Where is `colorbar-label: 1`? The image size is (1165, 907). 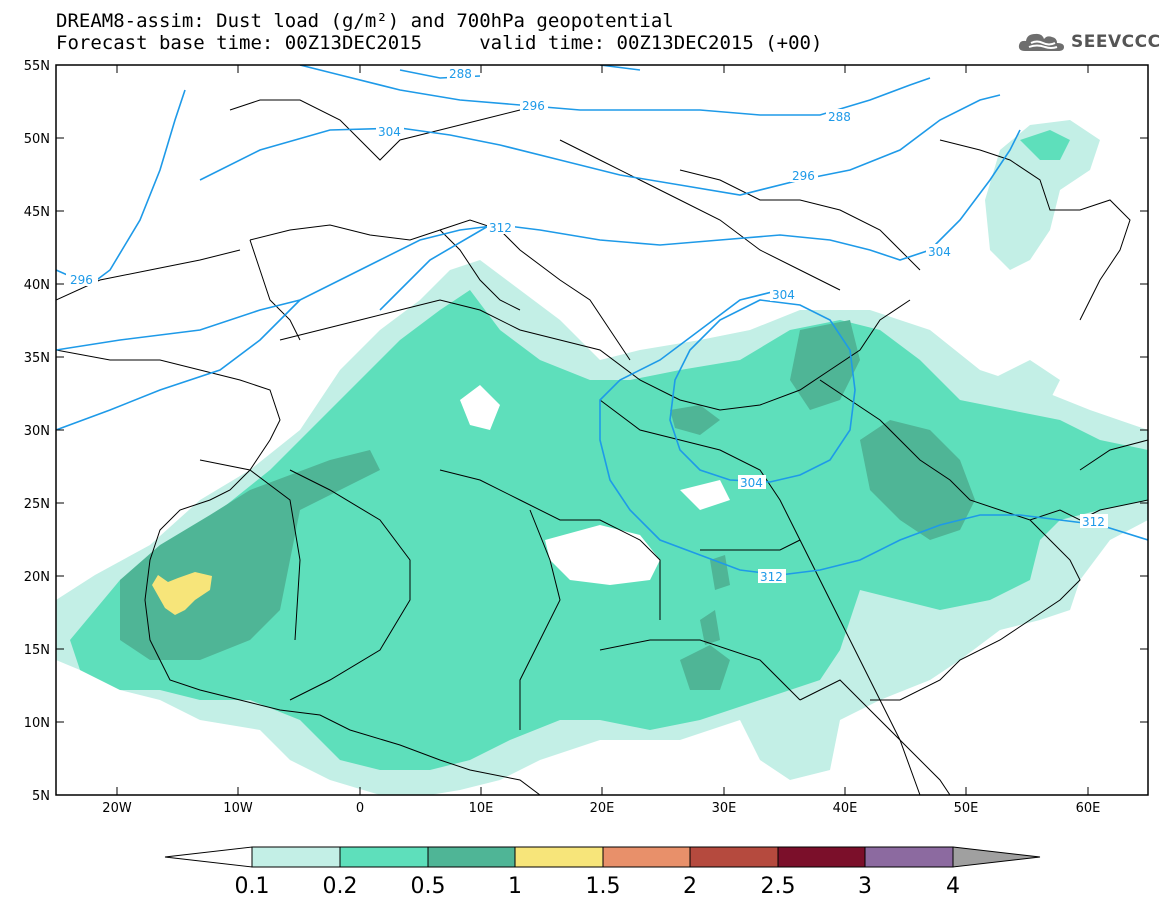
colorbar-label: 1 is located at coordinates (515, 886).